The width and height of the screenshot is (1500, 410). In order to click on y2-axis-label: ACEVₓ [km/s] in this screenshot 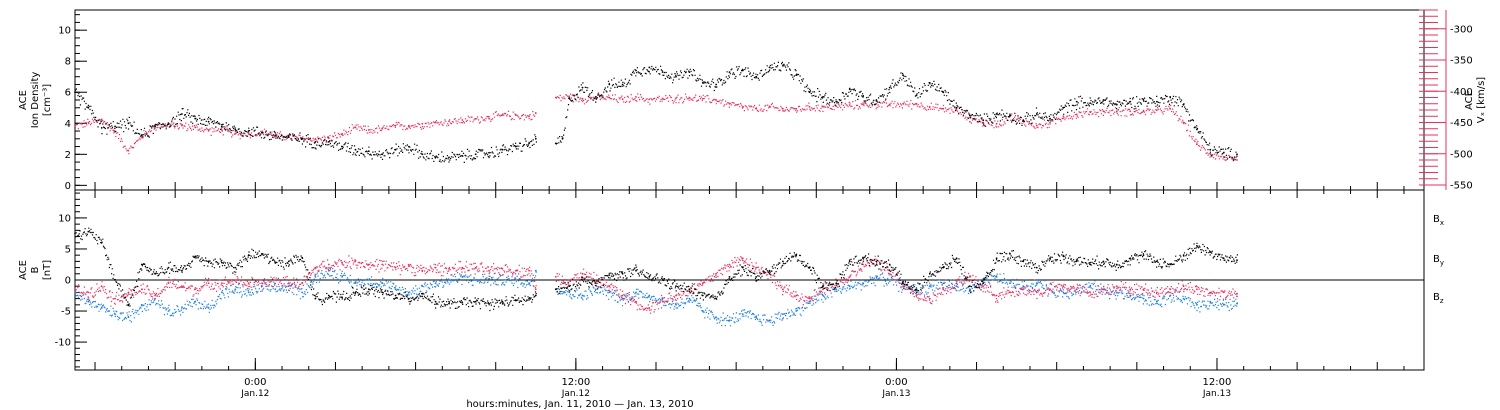, I will do `click(1475, 100)`.